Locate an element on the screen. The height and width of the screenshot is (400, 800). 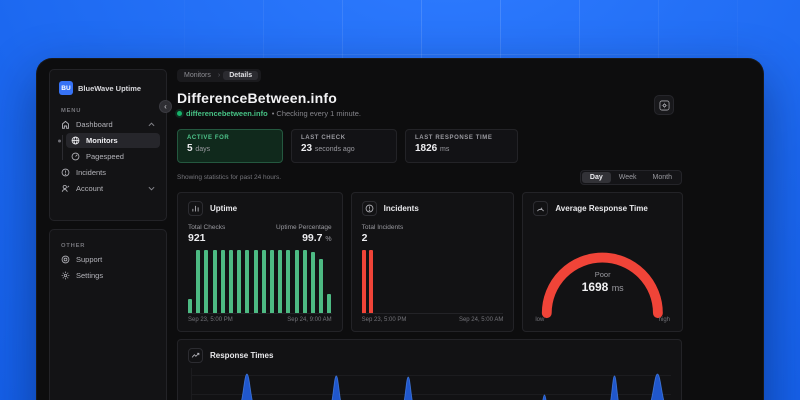
time-range-toggle: Day Week Month is located at coordinates (630, 177).